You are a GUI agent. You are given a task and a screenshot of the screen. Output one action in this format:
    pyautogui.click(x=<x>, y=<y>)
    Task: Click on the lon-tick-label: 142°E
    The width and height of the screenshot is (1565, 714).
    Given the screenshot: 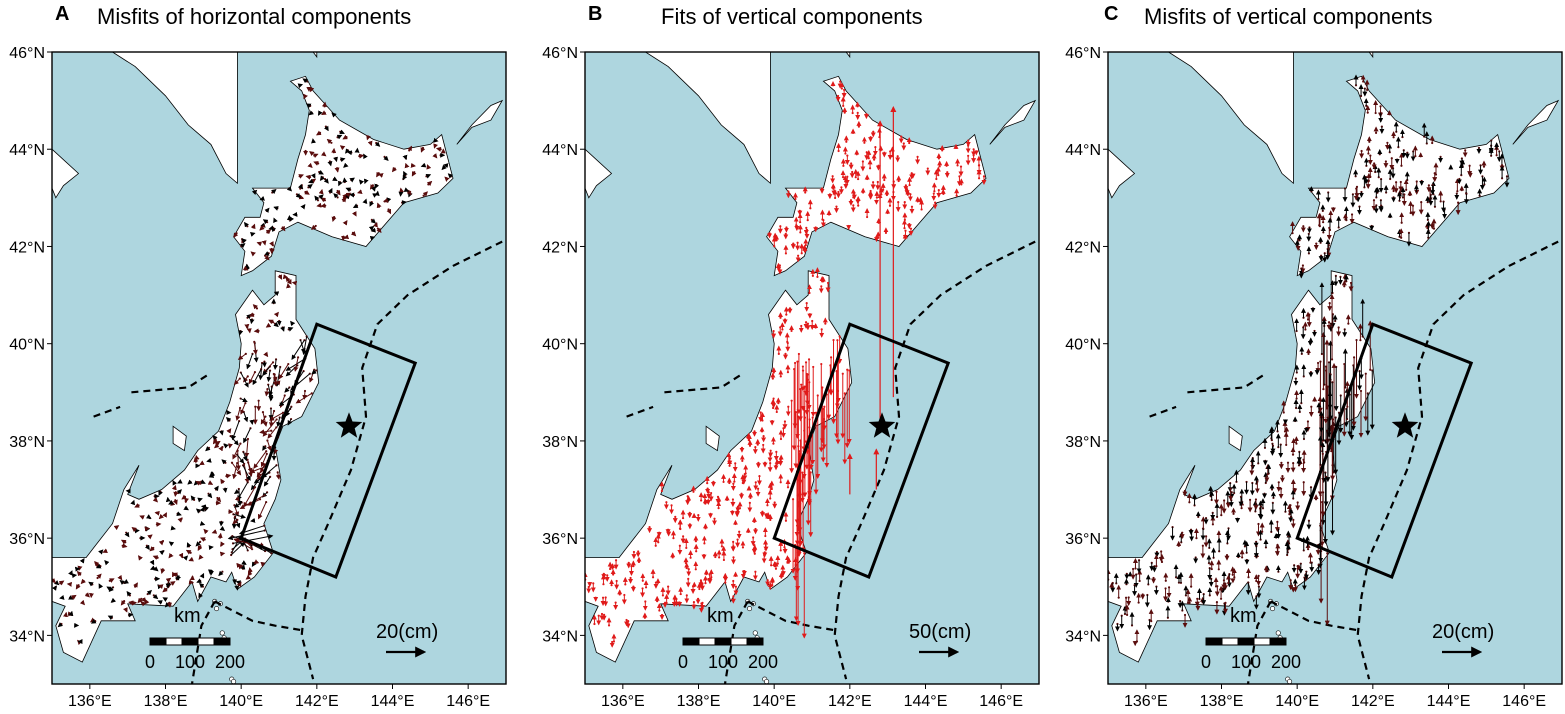 What is the action you would take?
    pyautogui.click(x=1373, y=701)
    